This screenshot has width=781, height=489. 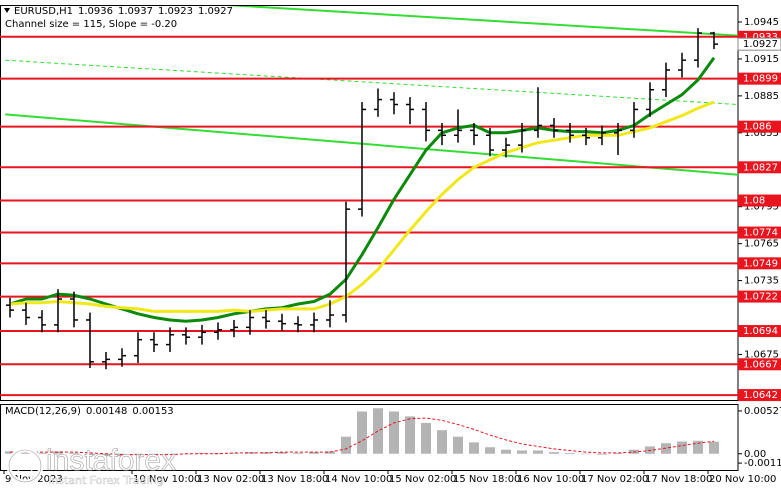 I want to click on y-tick-label: 0.00, so click(x=755, y=454).